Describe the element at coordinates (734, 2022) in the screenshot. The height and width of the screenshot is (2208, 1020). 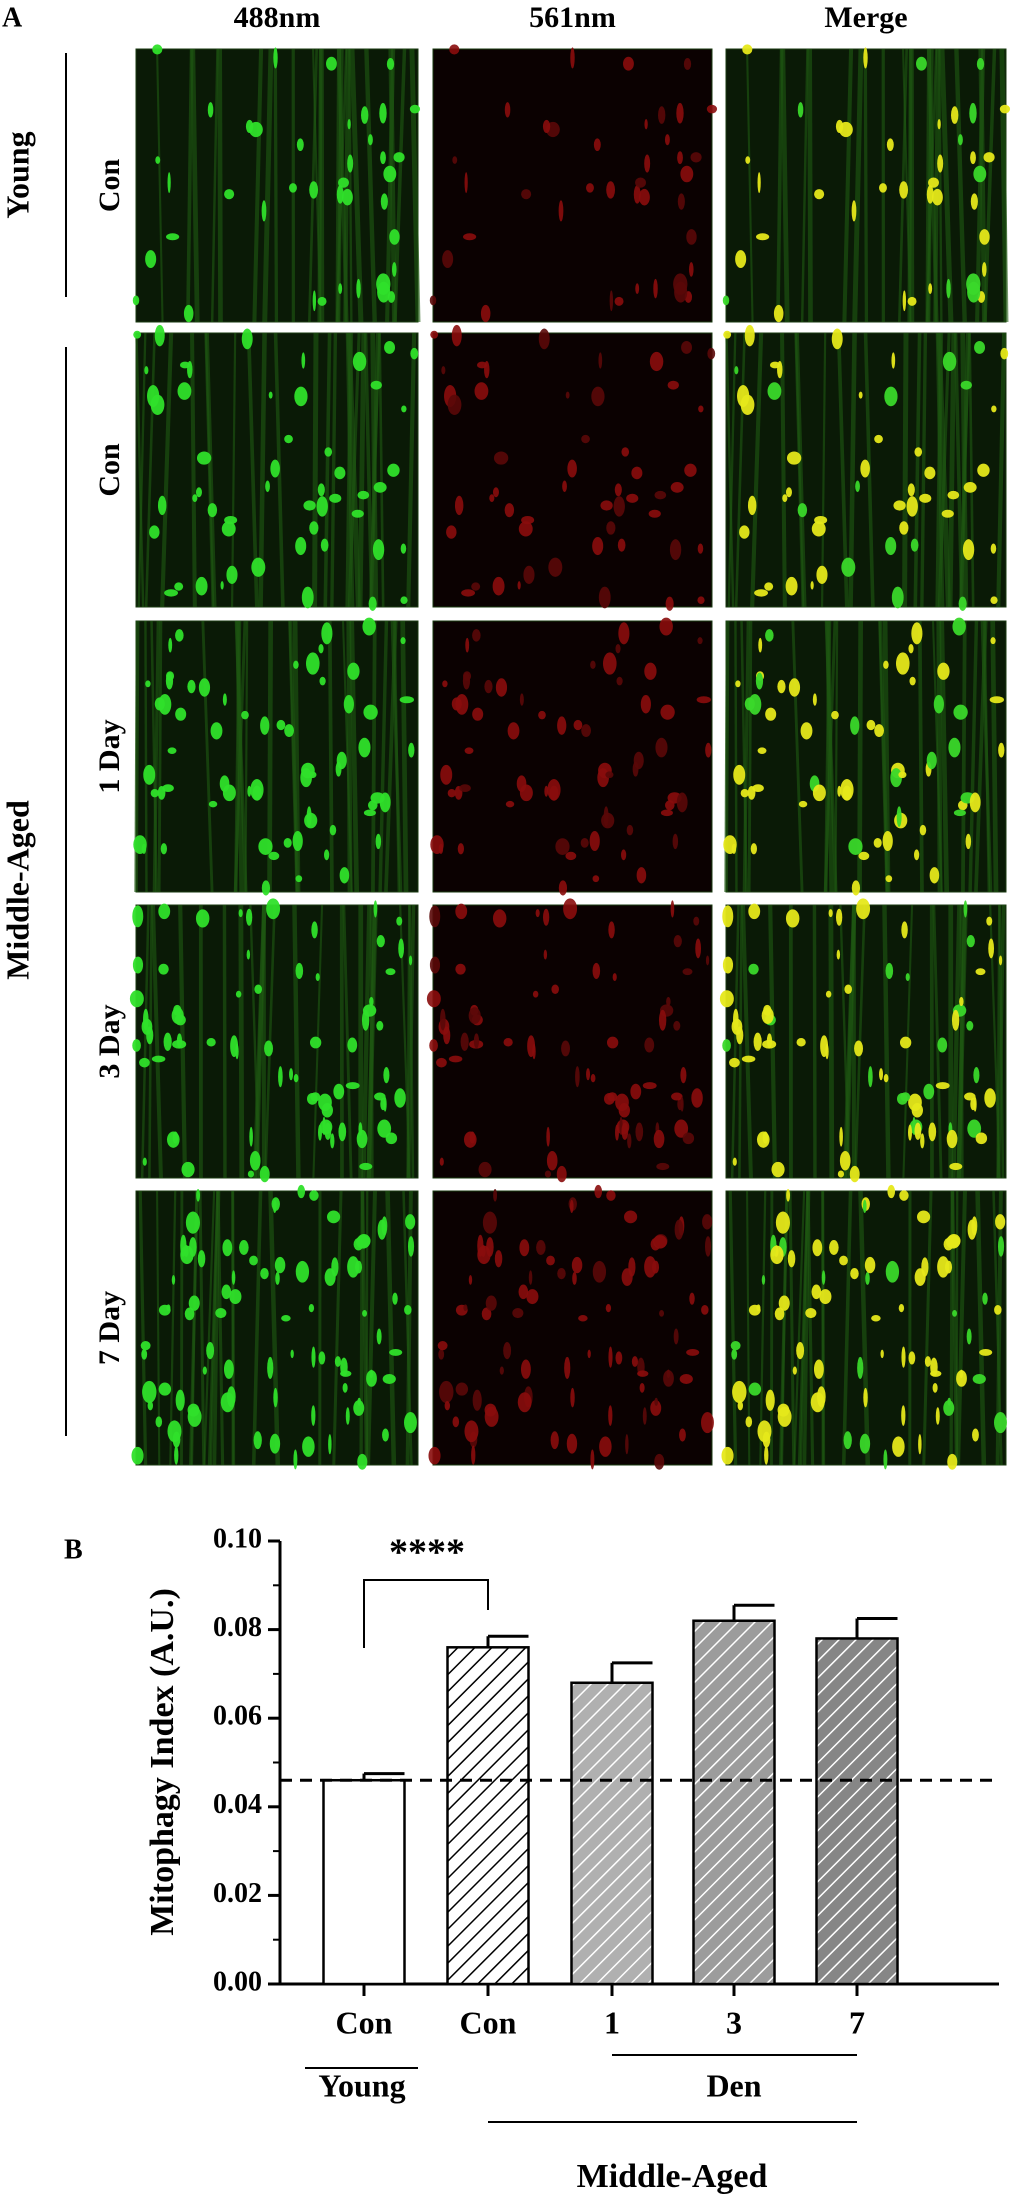
I see `x-tick-label: 3` at that location.